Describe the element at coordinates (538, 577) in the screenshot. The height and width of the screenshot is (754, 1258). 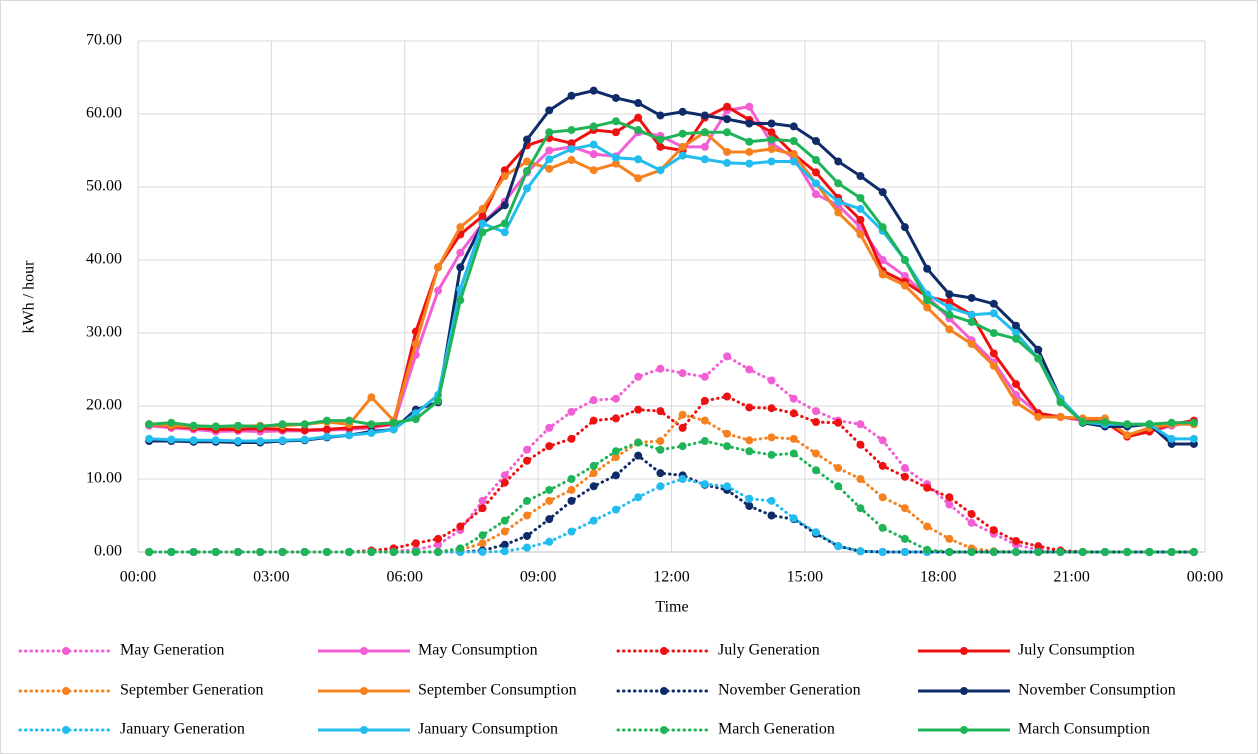
I see `x-tick-label: 09:00` at that location.